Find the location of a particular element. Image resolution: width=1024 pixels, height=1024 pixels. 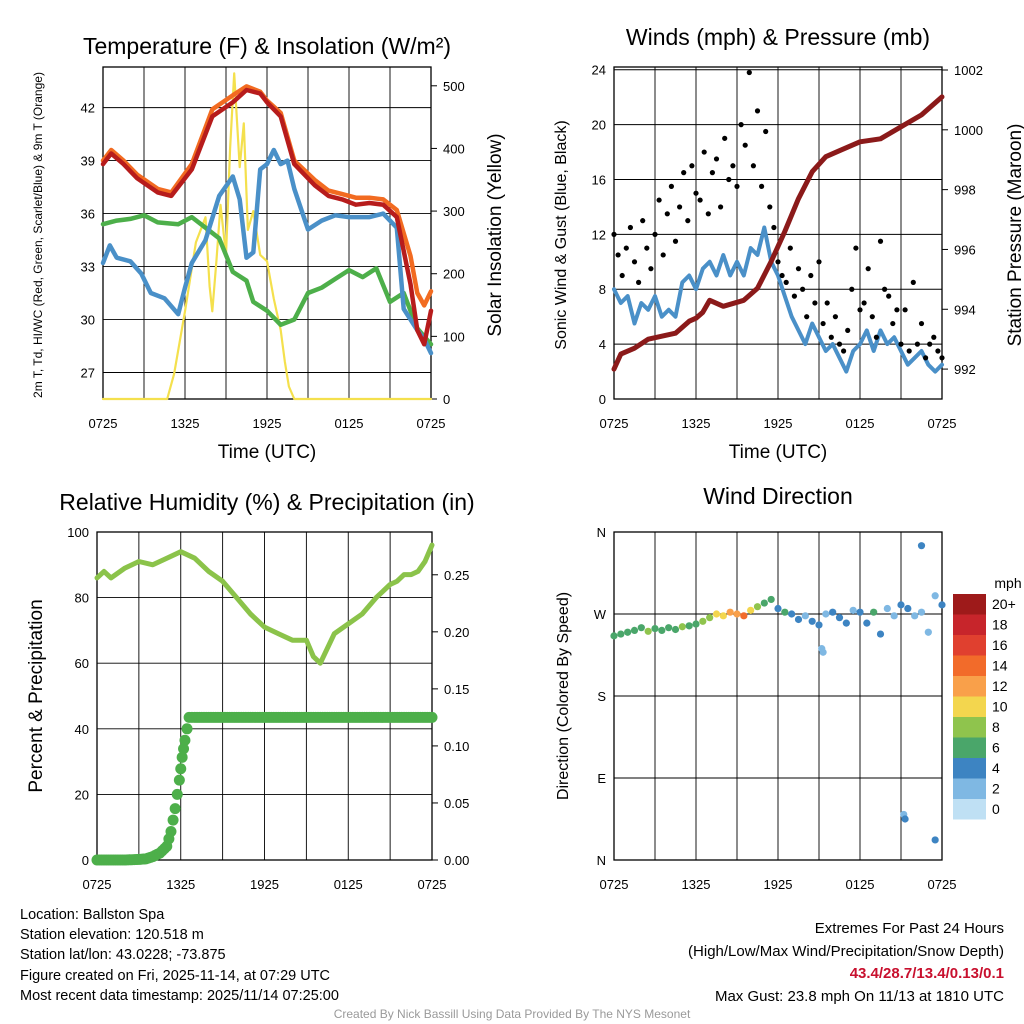

temp-ytick-label: 27 is located at coordinates (88, 373).